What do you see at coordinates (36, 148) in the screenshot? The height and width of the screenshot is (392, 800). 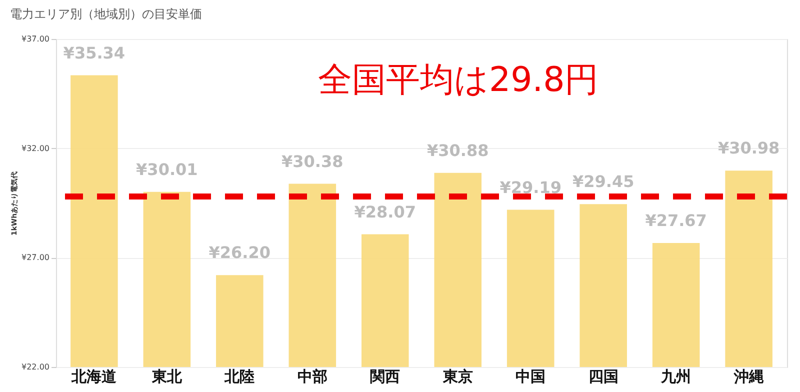 I see `y-tick-label: ¥32.00` at bounding box center [36, 148].